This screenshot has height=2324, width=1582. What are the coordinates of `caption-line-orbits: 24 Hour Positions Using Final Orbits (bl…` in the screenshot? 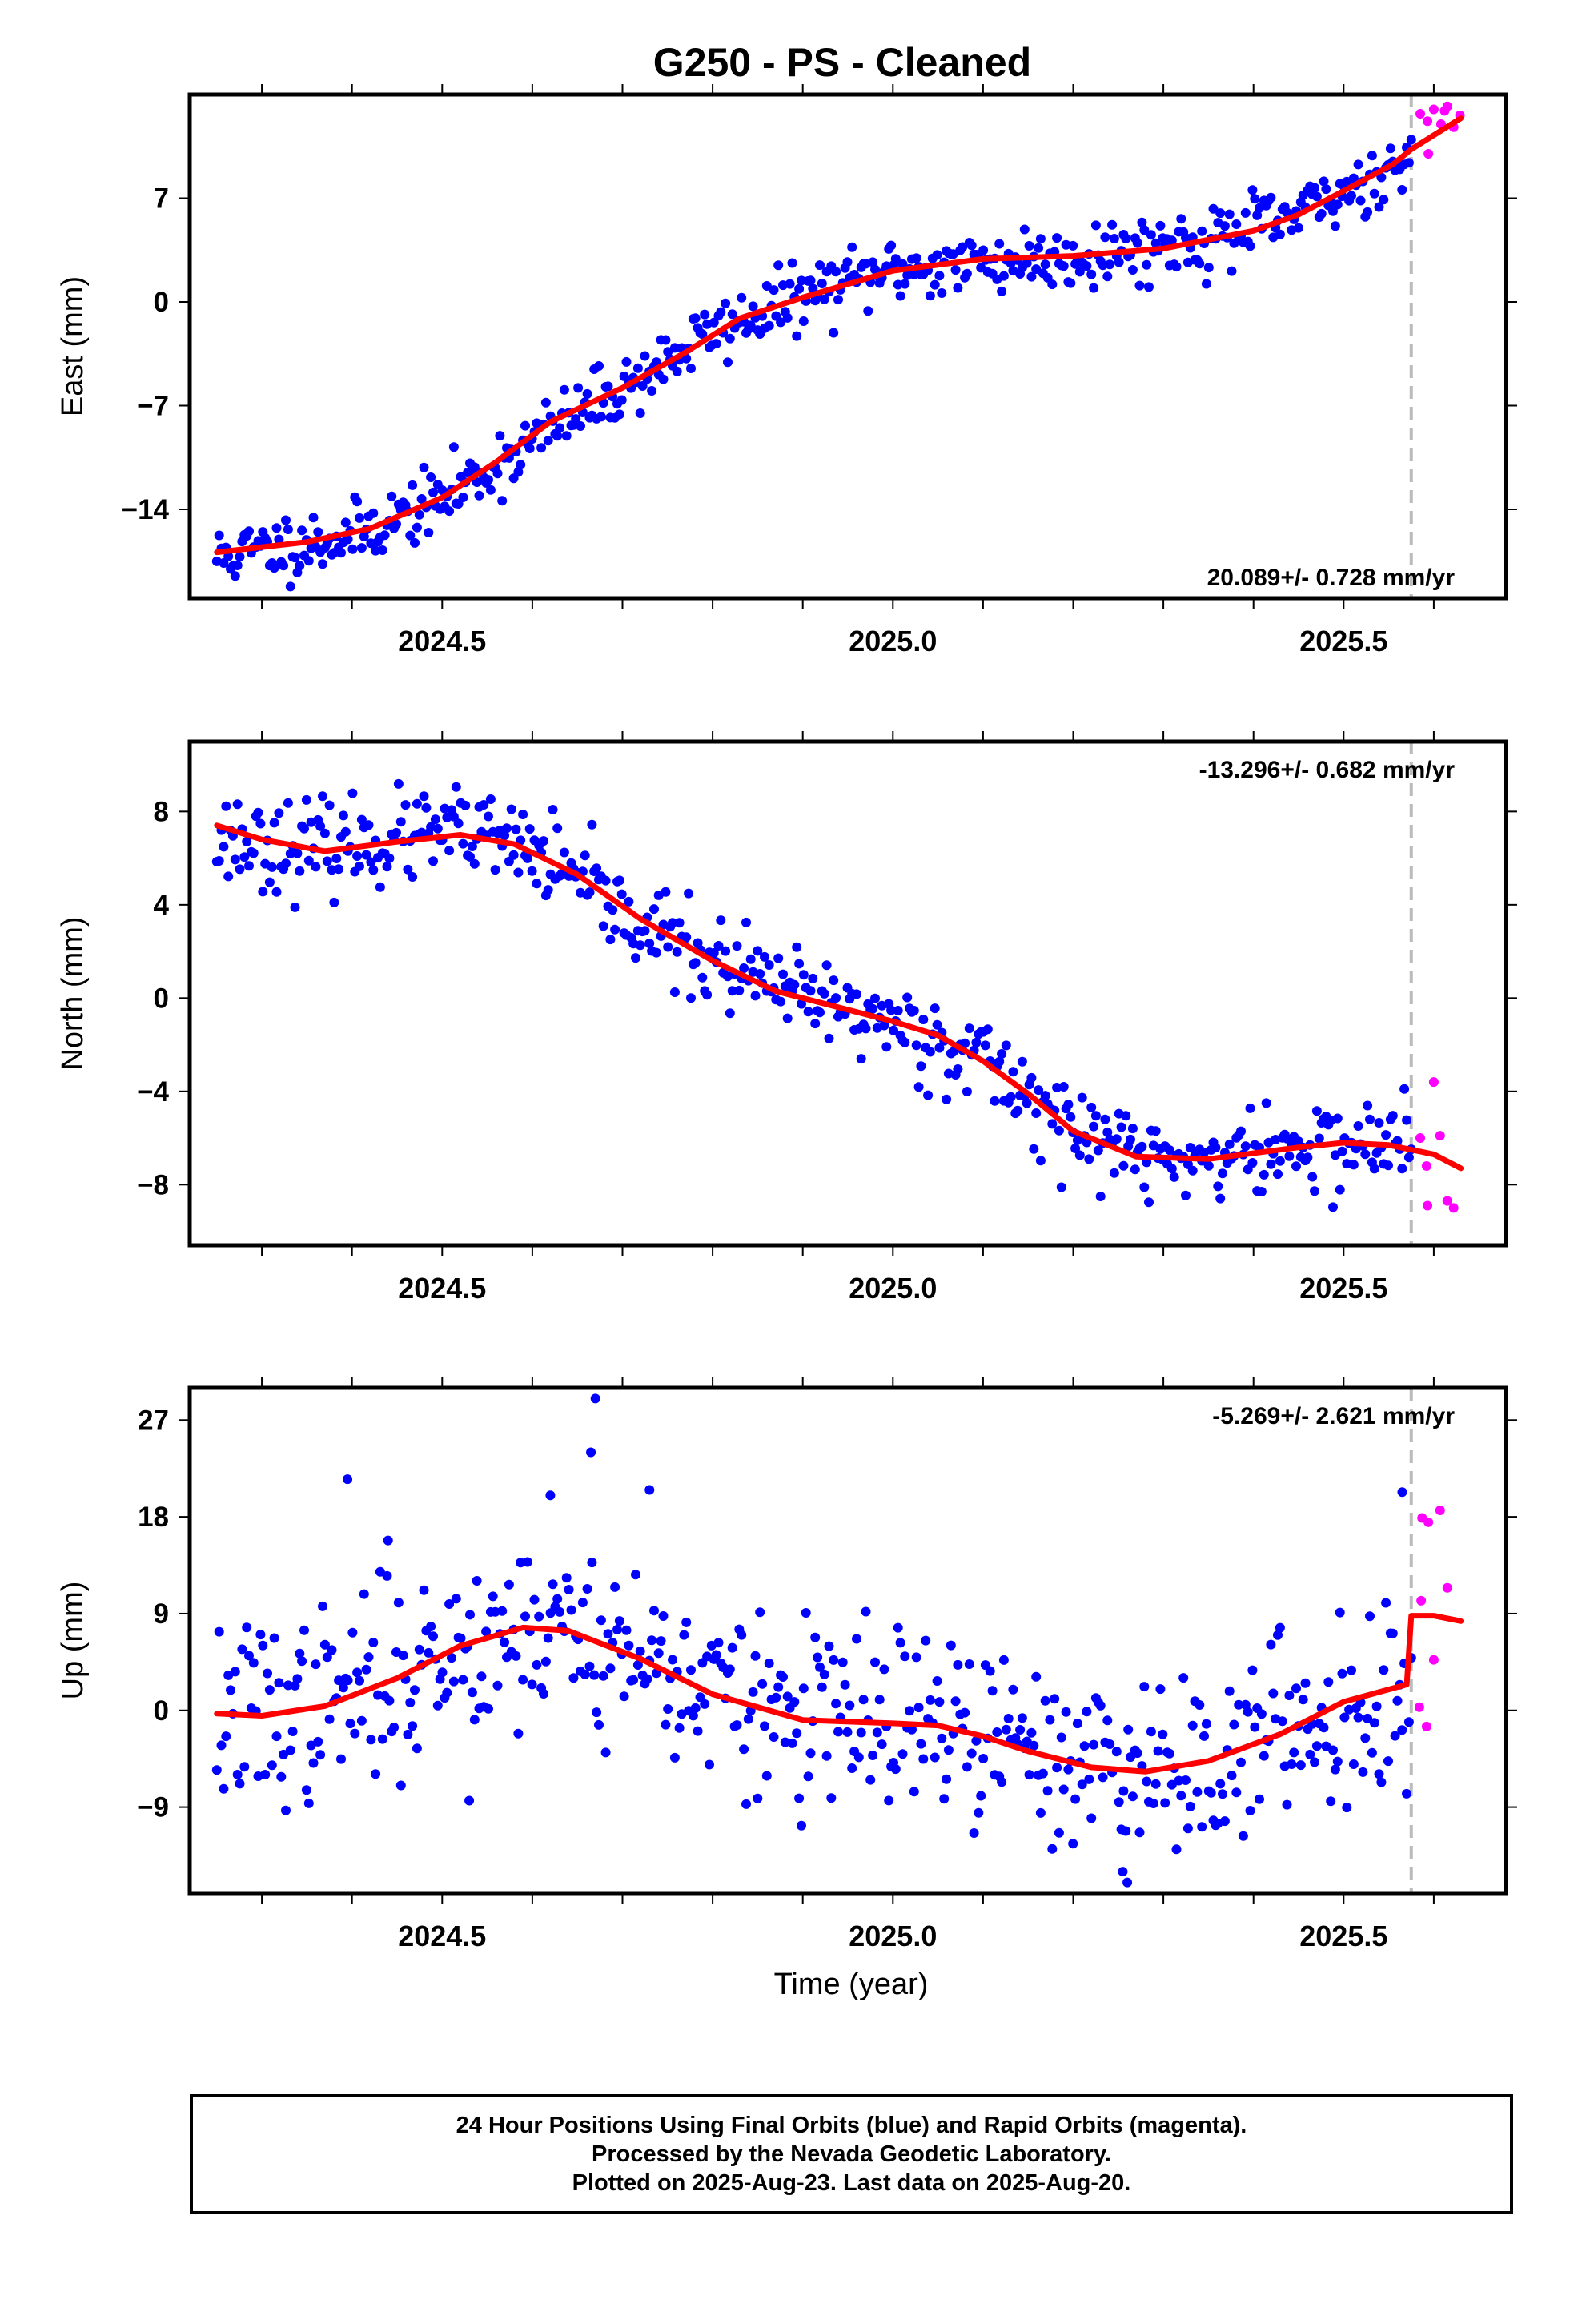 It's located at (851, 2125).